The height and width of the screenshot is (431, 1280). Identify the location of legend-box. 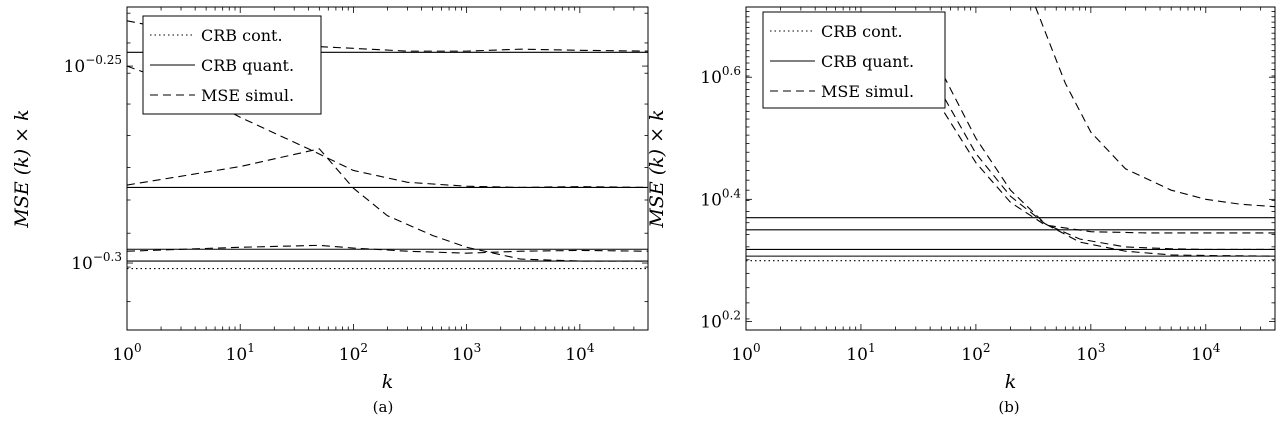
(854, 60).